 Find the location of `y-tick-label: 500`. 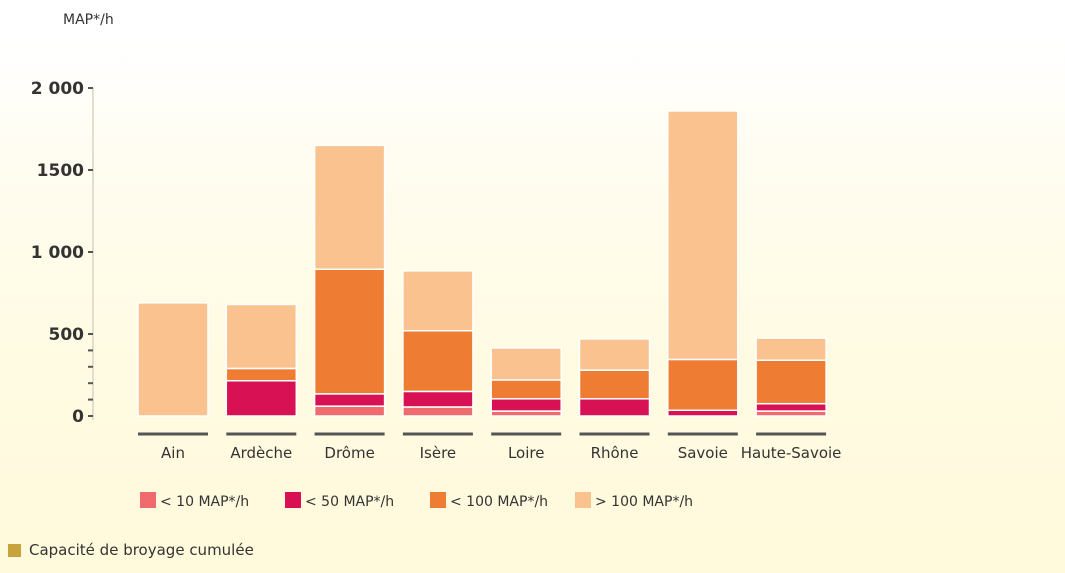

y-tick-label: 500 is located at coordinates (67, 335).